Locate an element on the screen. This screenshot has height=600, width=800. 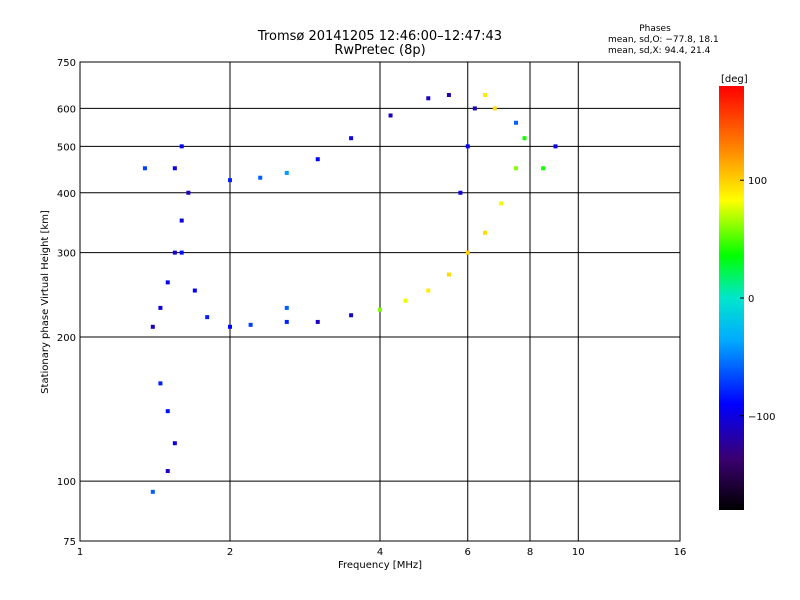
stats-x-mode: mean, sd,X: 94.4, 21.4 is located at coordinates (659, 51).